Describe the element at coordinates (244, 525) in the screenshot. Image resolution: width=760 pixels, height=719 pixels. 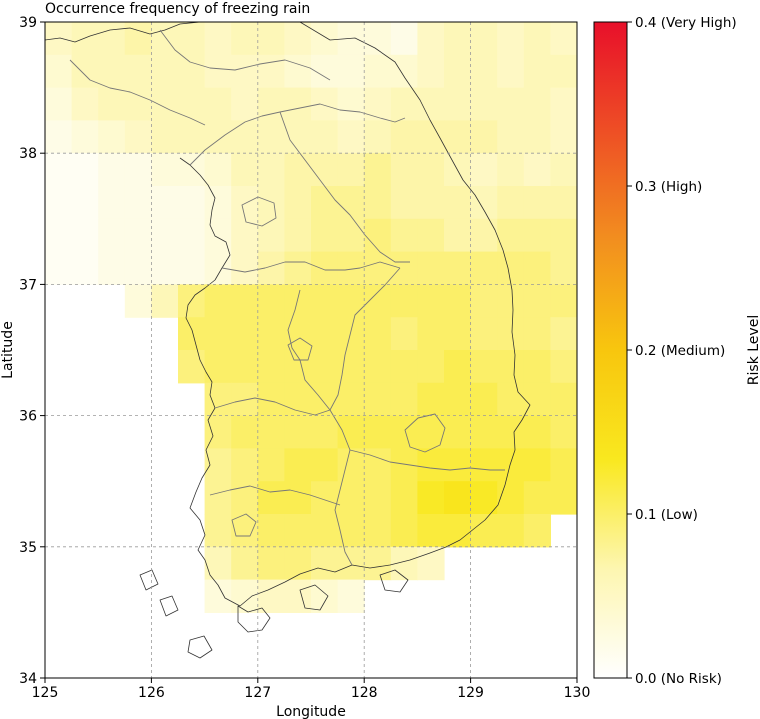
I see `gwangju-outline` at that location.